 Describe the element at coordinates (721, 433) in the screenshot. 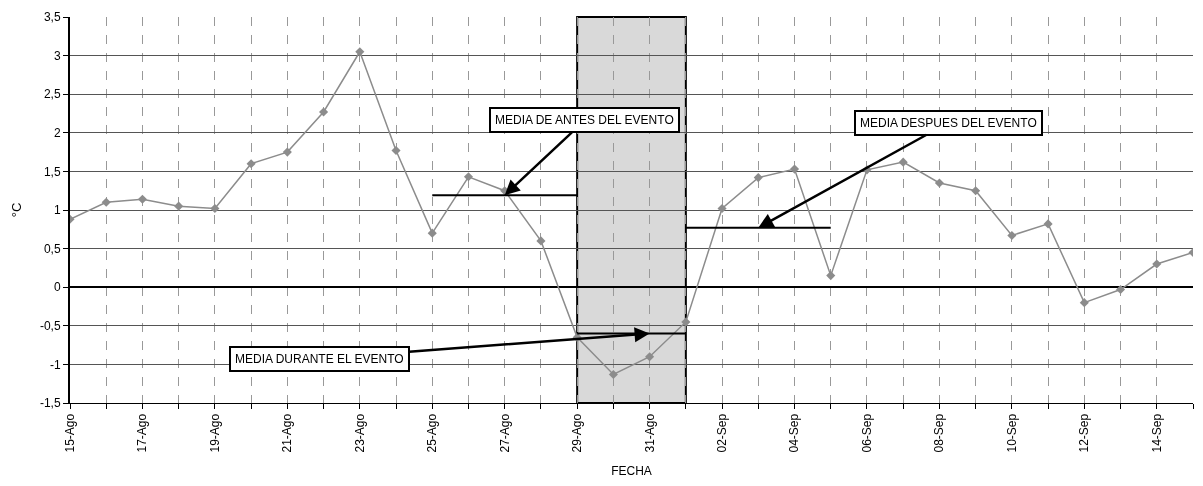

I see `x-tick-label: 02-Sep` at that location.